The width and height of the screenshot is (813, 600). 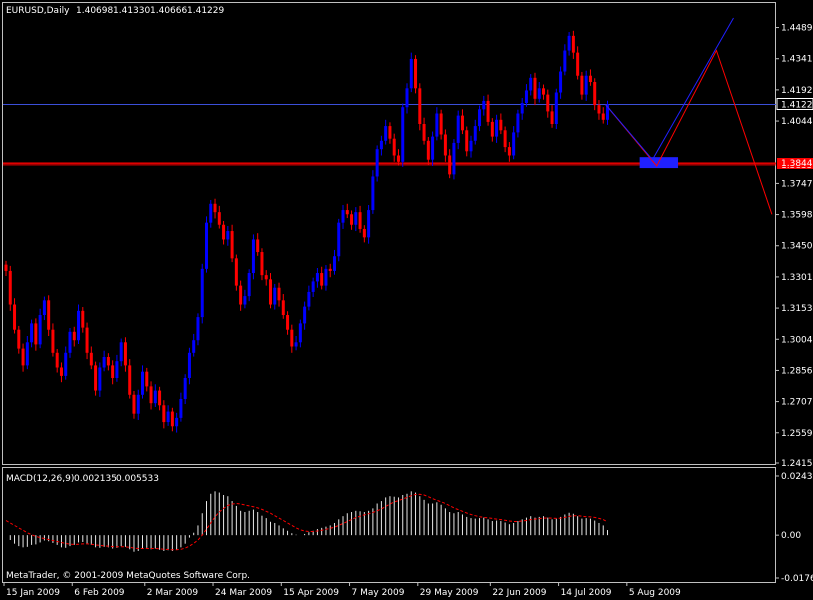 What do you see at coordinates (797, 216) in the screenshot?
I see `price-tick-label: 1.35985` at bounding box center [797, 216].